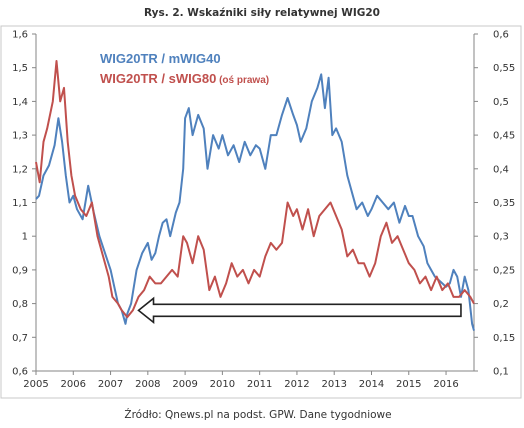  I want to click on right-tick-label: 0,2, so click(501, 304).